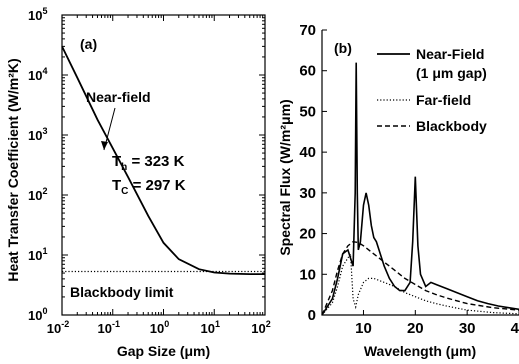 This screenshot has width=519, height=364. Describe the element at coordinates (116, 161) in the screenshot. I see `th-symbol: T` at that location.